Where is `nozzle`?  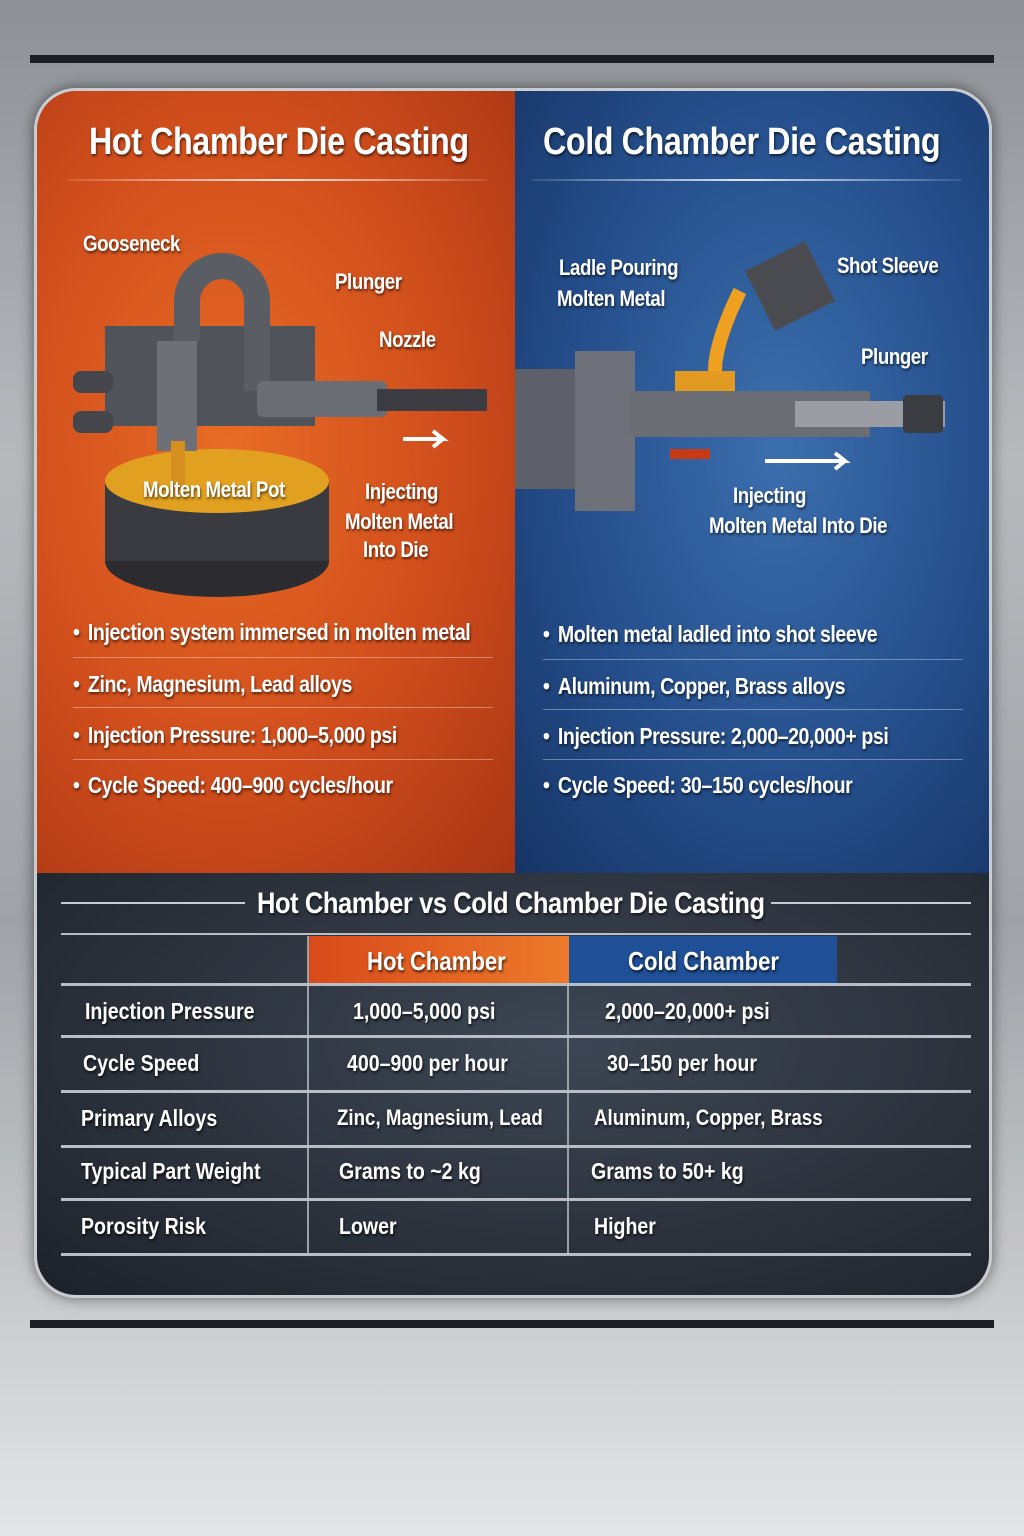
nozzle is located at coordinates (322, 399).